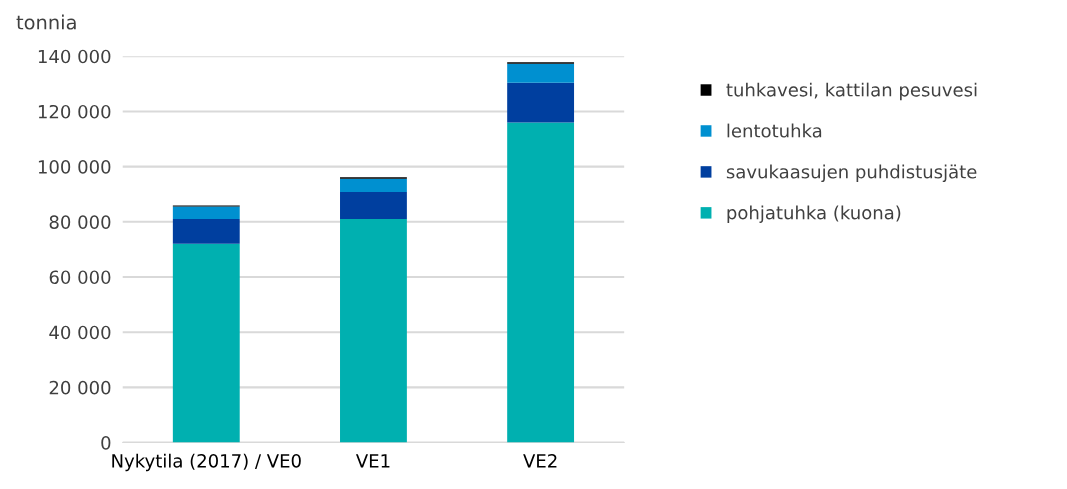 The image size is (1067, 489). What do you see at coordinates (80, 222) in the screenshot?
I see `y-tick-label: 80 000` at bounding box center [80, 222].